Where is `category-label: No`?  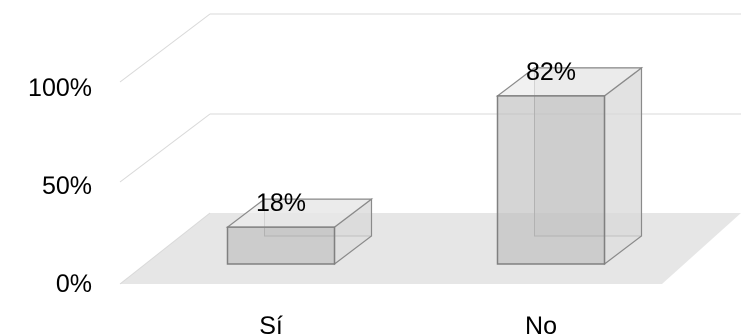 category-label: No is located at coordinates (541, 324).